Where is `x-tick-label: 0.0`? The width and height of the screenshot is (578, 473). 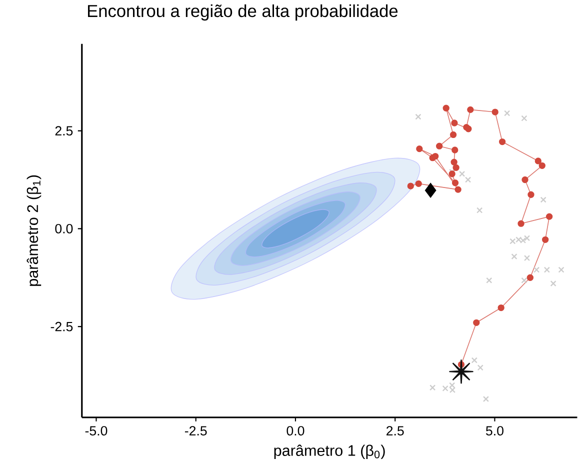
x-tick-label: 0.0 is located at coordinates (295, 431).